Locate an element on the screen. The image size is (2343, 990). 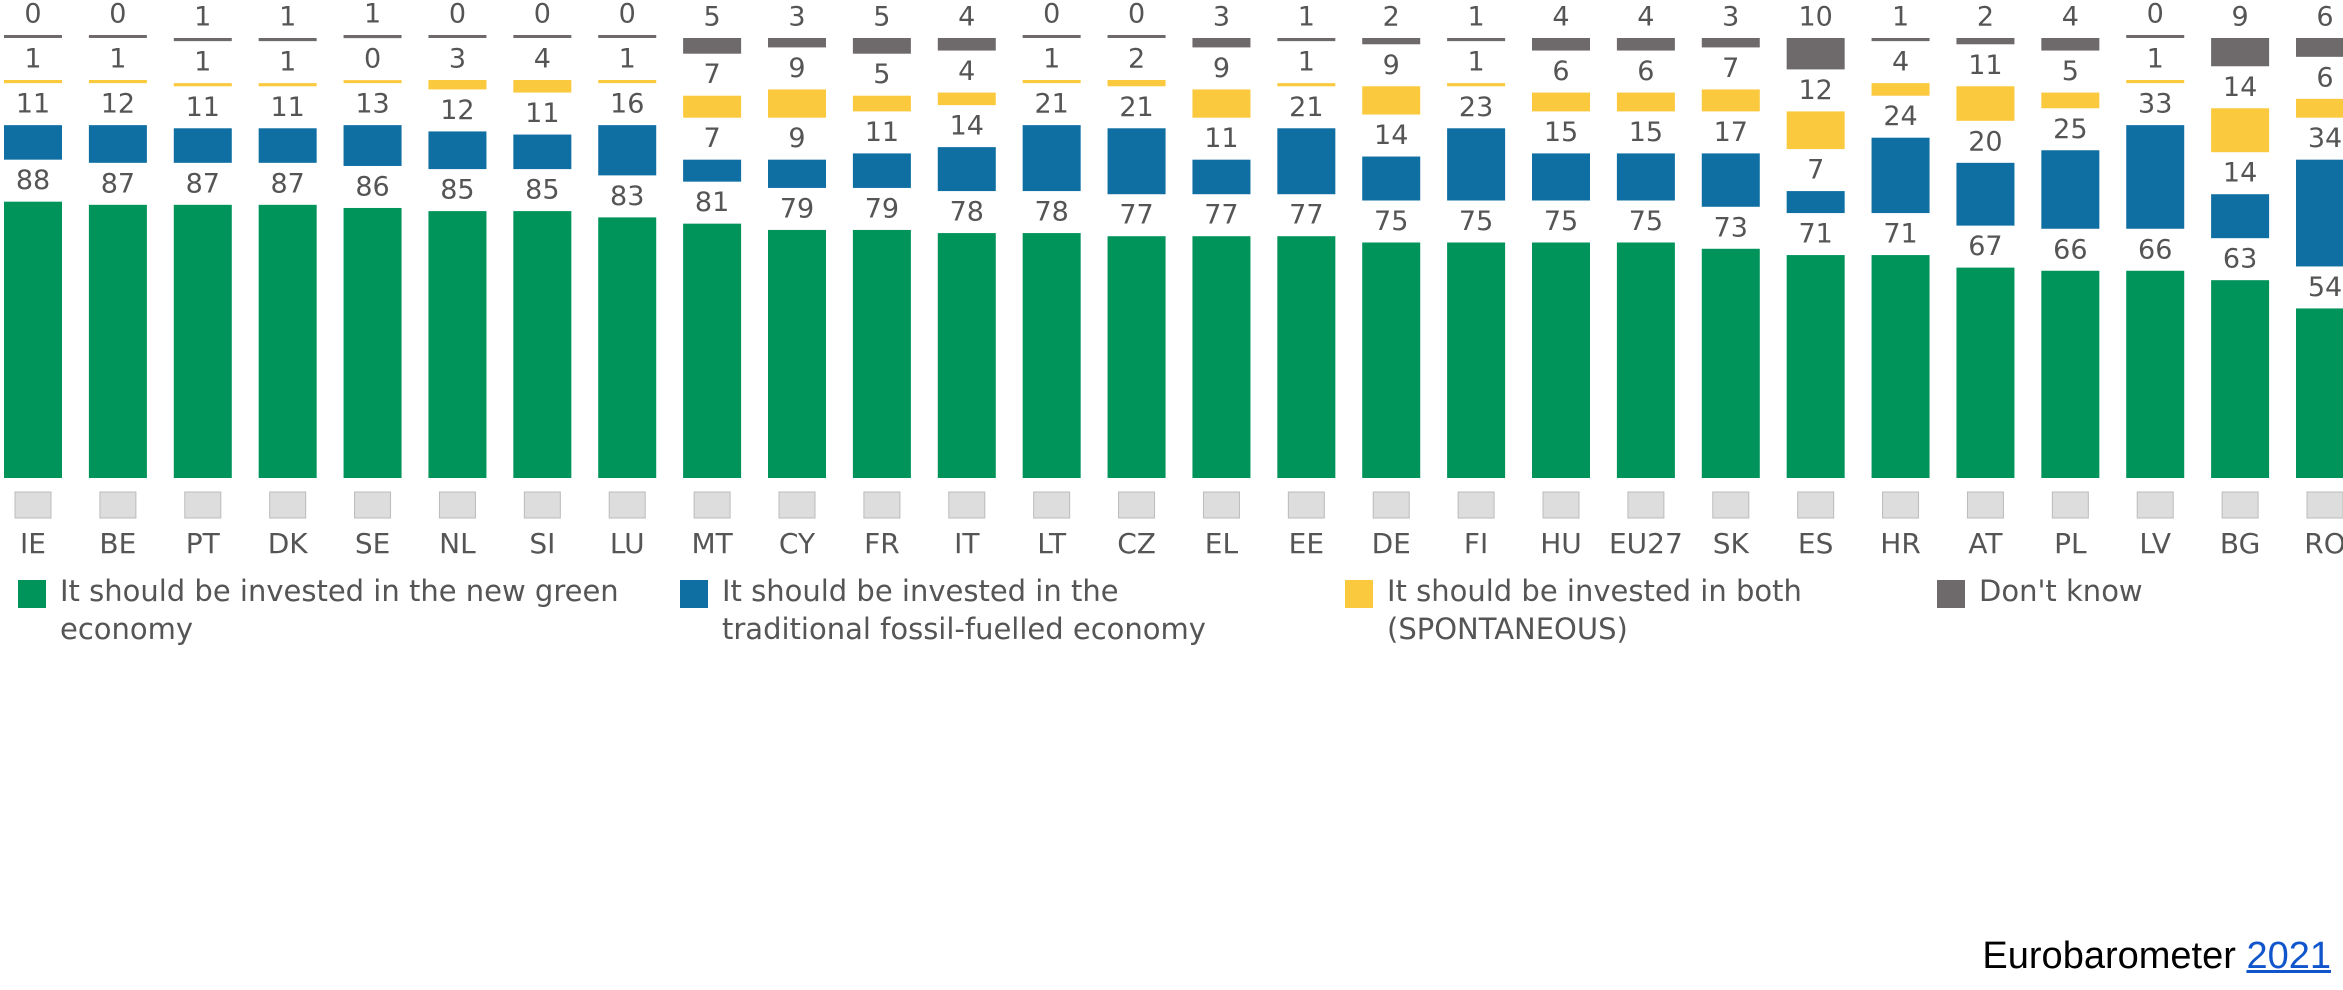
x-tick-label: SI is located at coordinates (542, 543).